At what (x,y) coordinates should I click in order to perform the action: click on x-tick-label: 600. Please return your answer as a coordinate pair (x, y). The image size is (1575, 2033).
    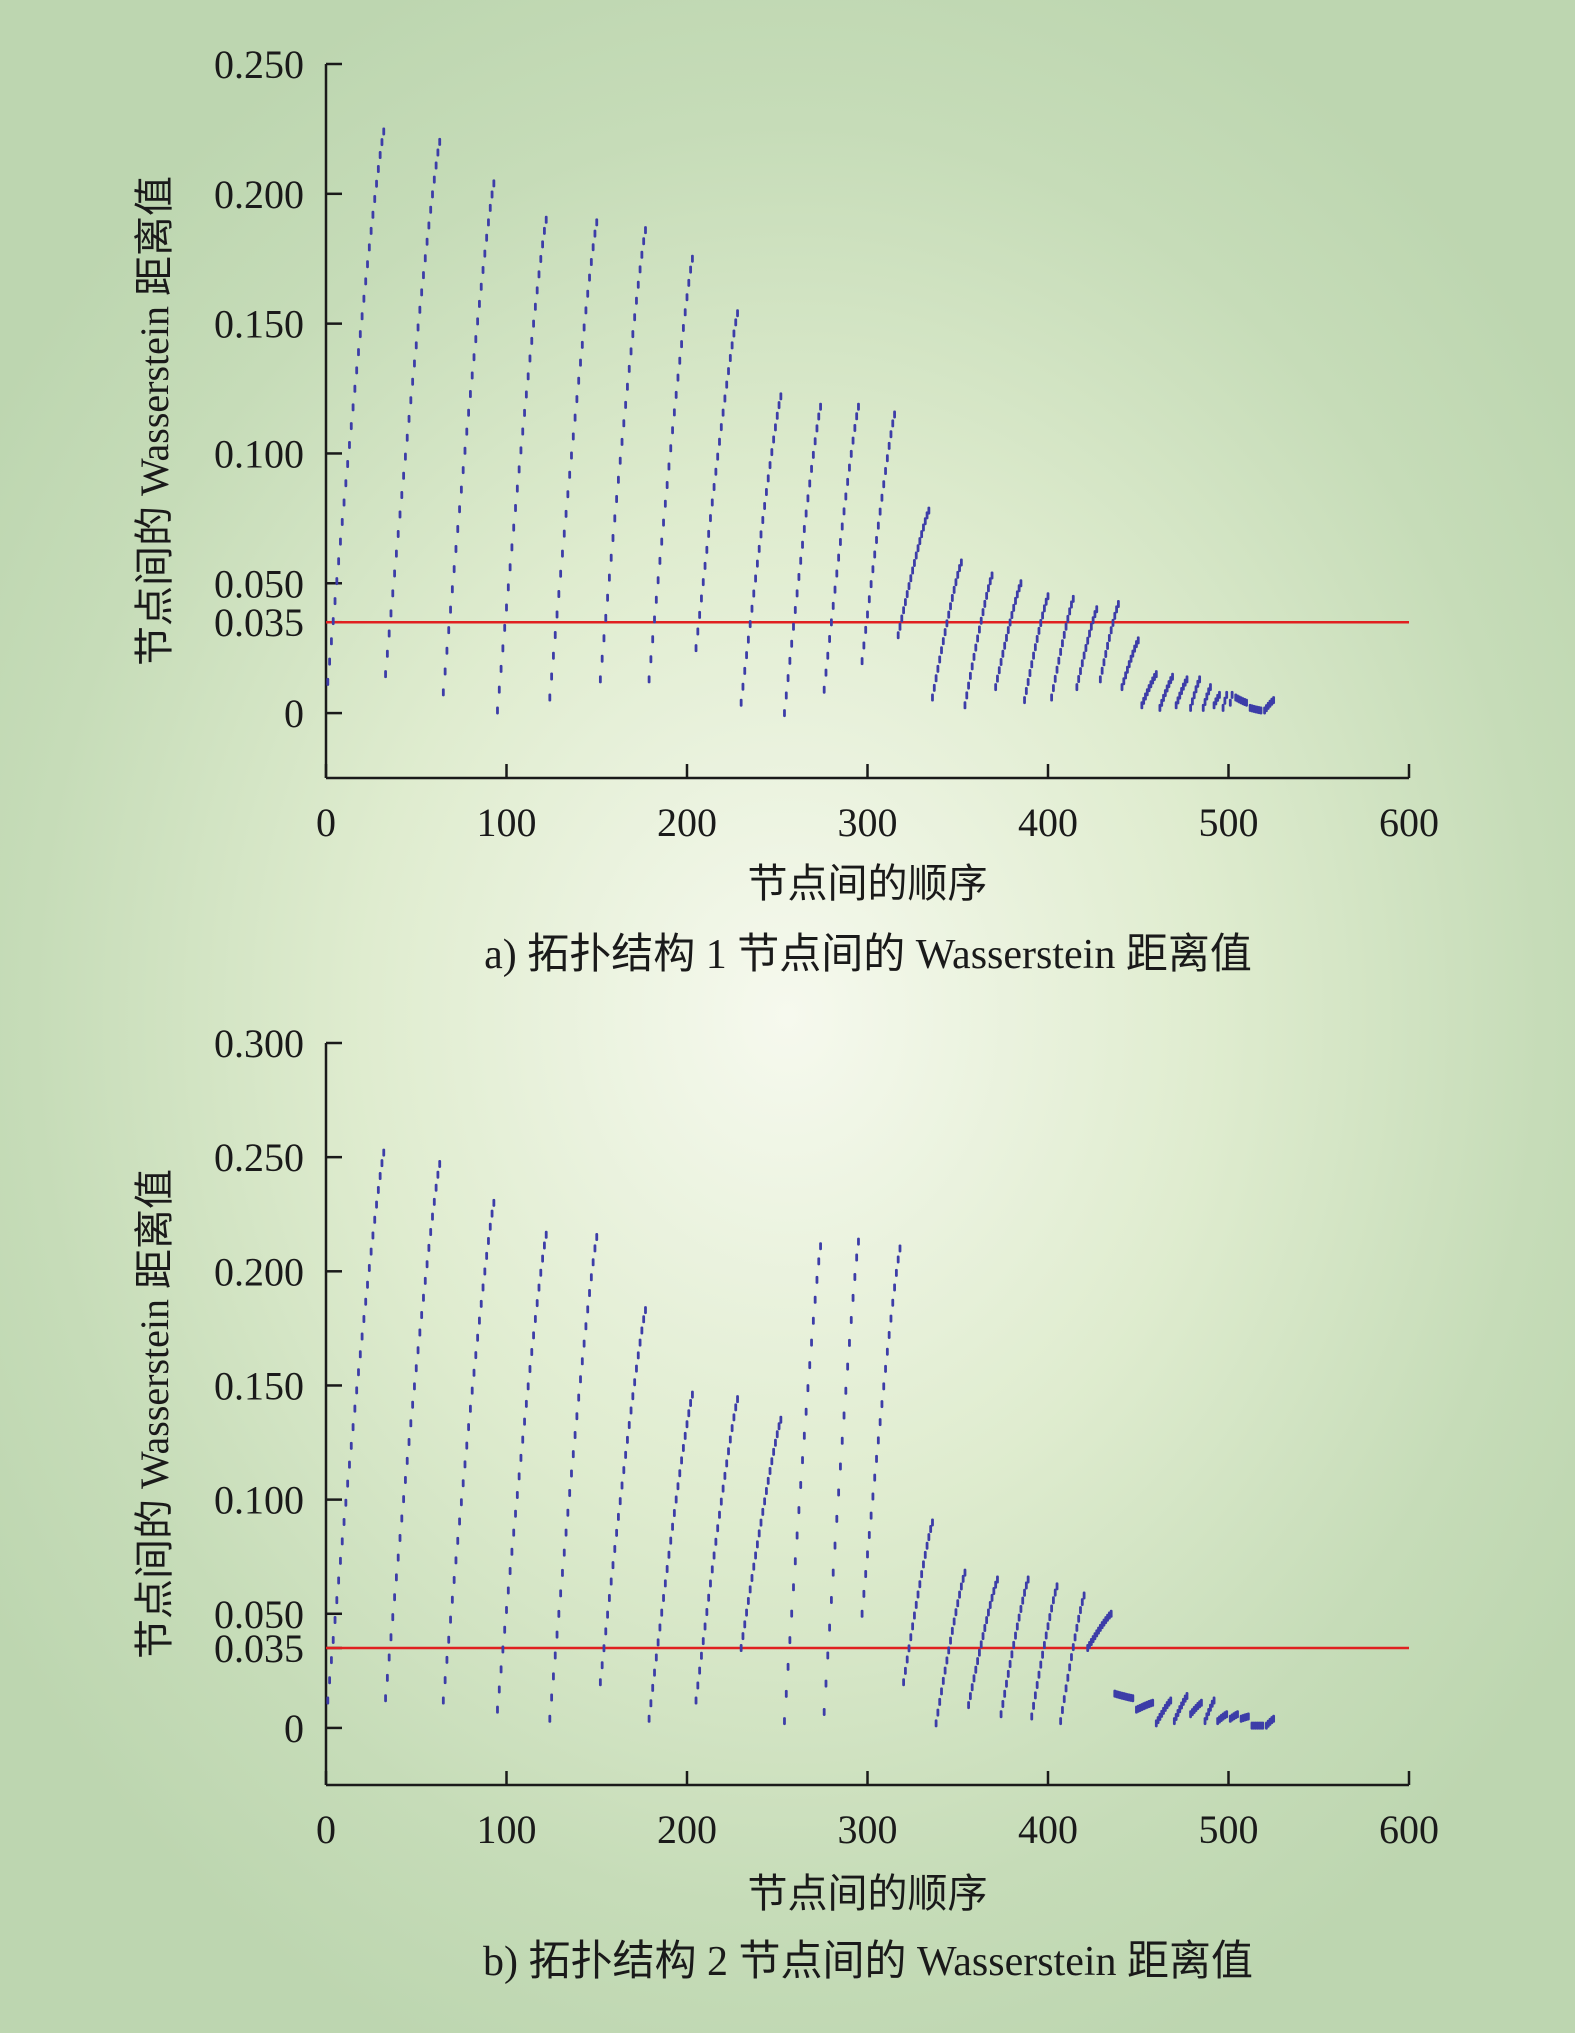
    Looking at the image, I should click on (1409, 822).